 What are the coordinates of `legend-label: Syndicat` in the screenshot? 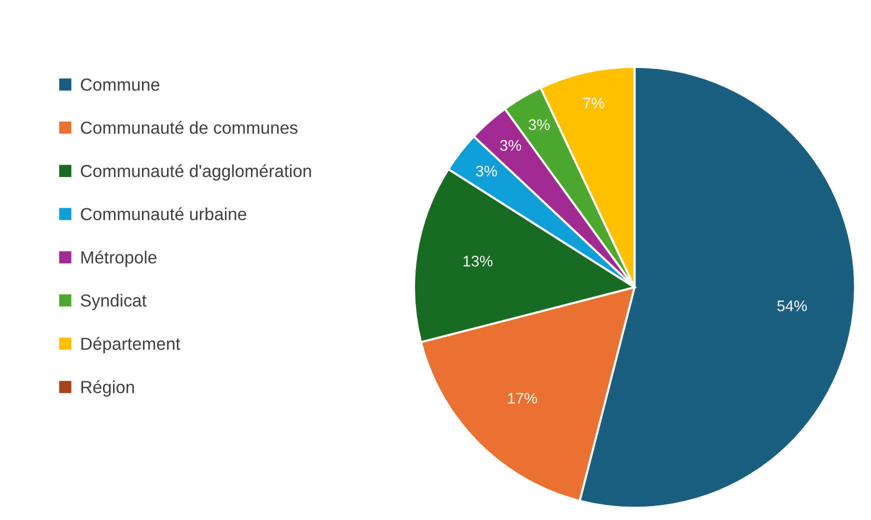 It's located at (113, 302).